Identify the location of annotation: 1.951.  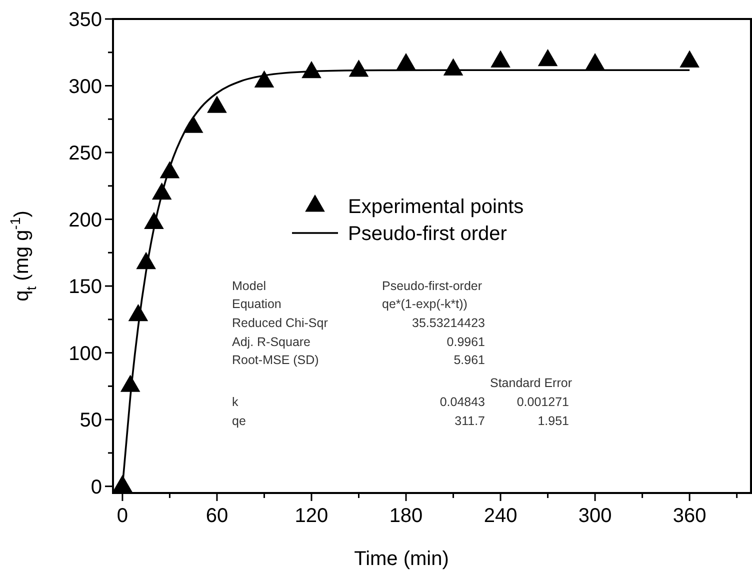
(554, 421).